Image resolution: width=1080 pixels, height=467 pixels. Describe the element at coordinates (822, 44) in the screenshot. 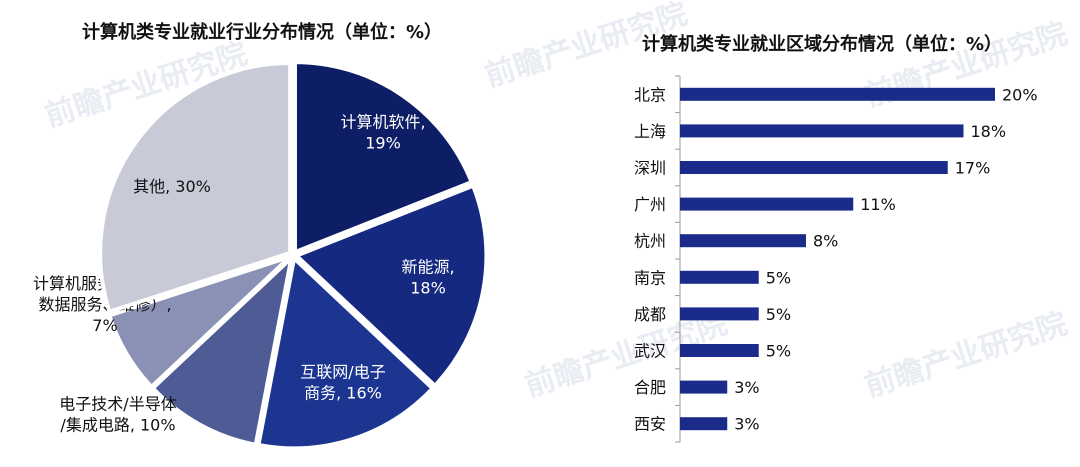

I see `bar-chart-title: 计算机类专业就业区域分布情况（单位：%）` at that location.